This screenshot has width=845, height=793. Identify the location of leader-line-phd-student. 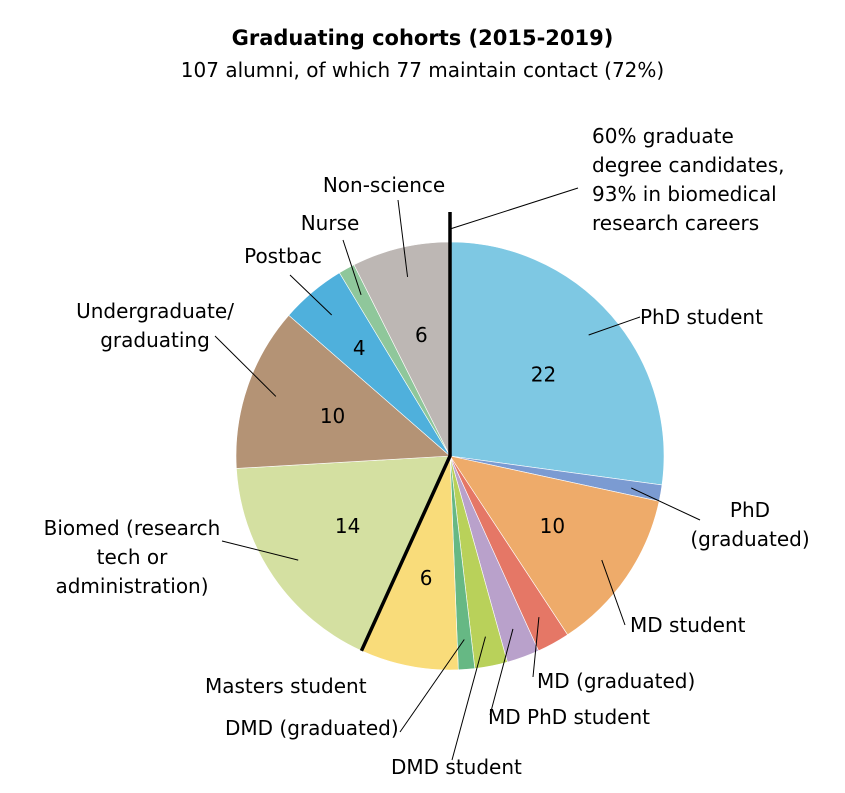
(614, 326).